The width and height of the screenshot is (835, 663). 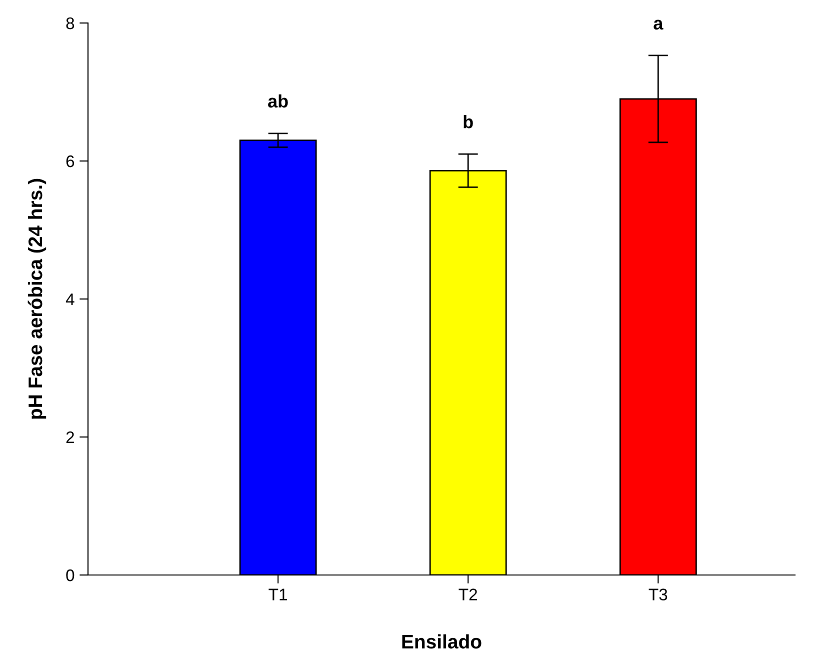 I want to click on y-tick-label: 8, so click(x=70, y=23).